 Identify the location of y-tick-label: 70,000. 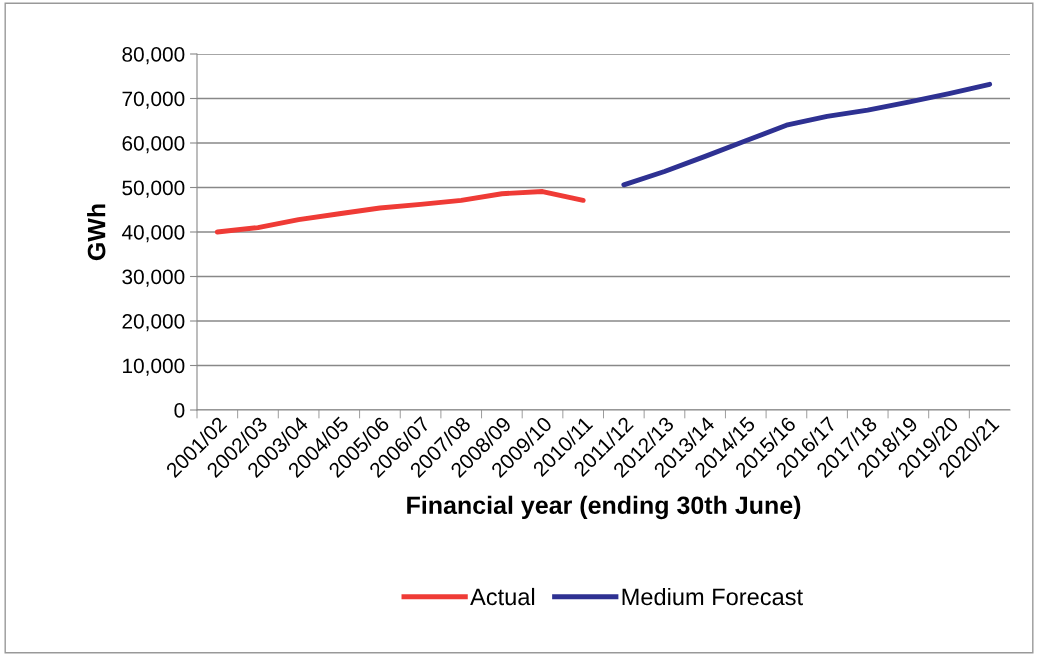
(153, 100).